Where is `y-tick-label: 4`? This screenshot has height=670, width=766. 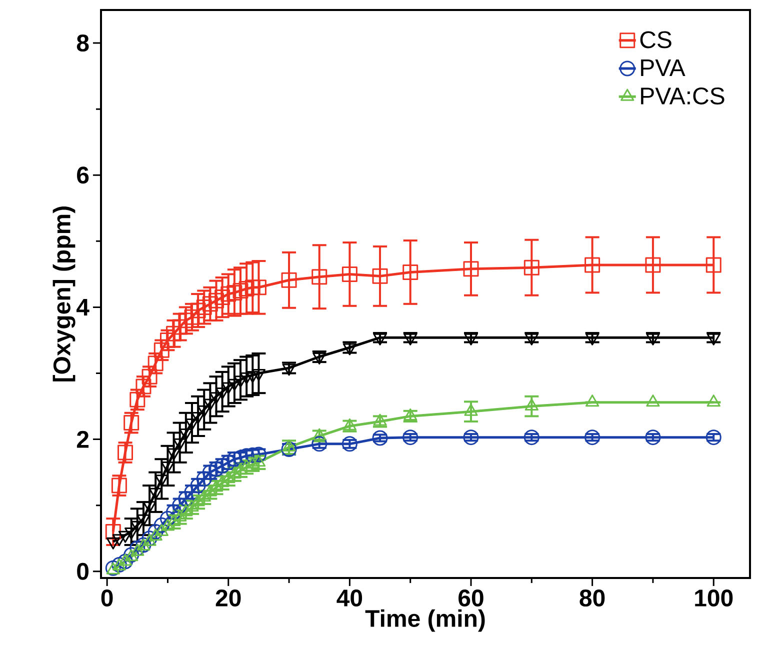
y-tick-label: 4 is located at coordinates (83, 307).